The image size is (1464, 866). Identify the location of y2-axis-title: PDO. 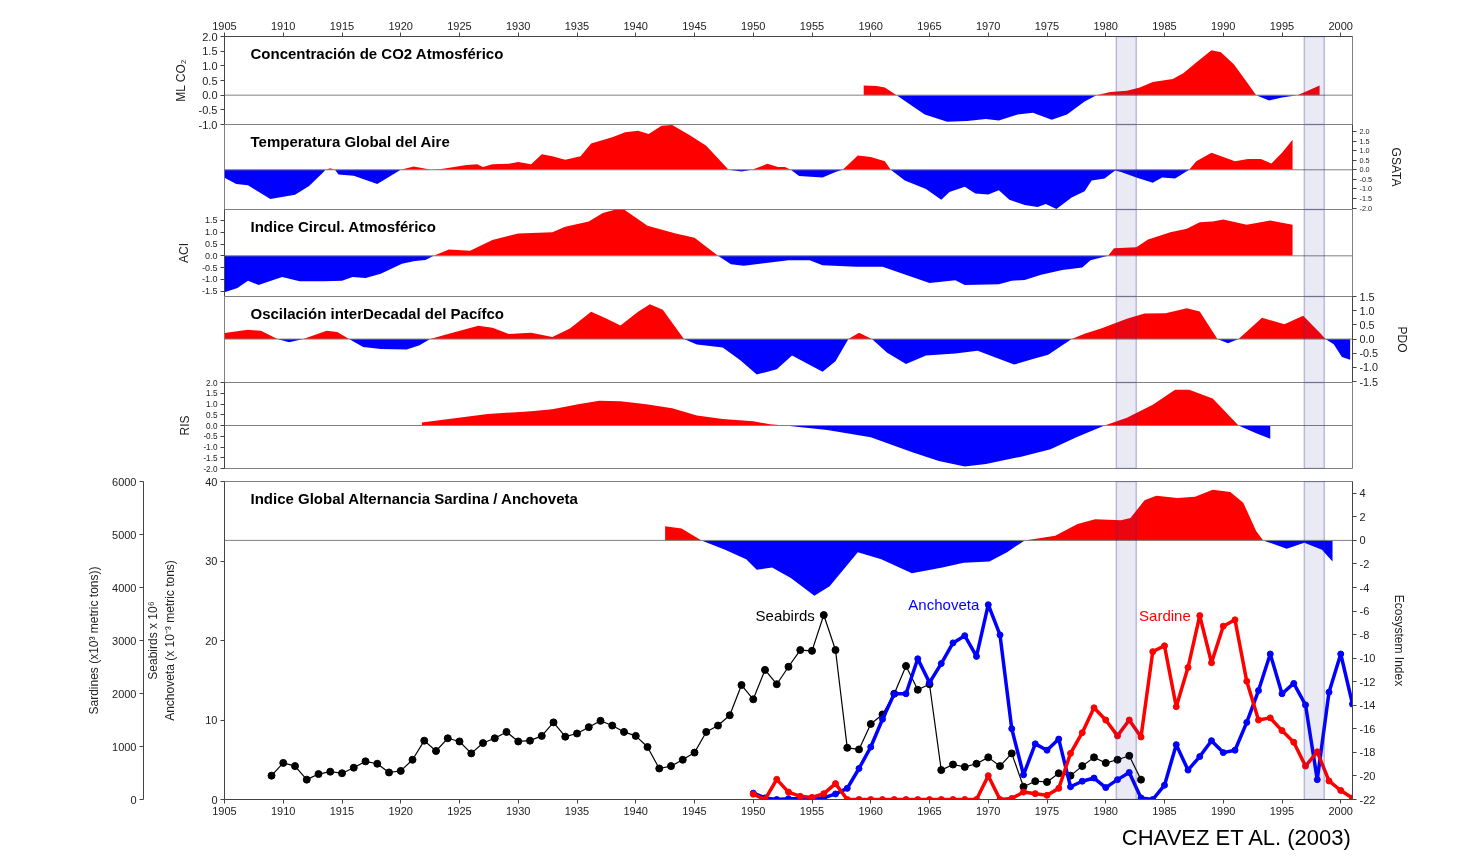
(1402, 339).